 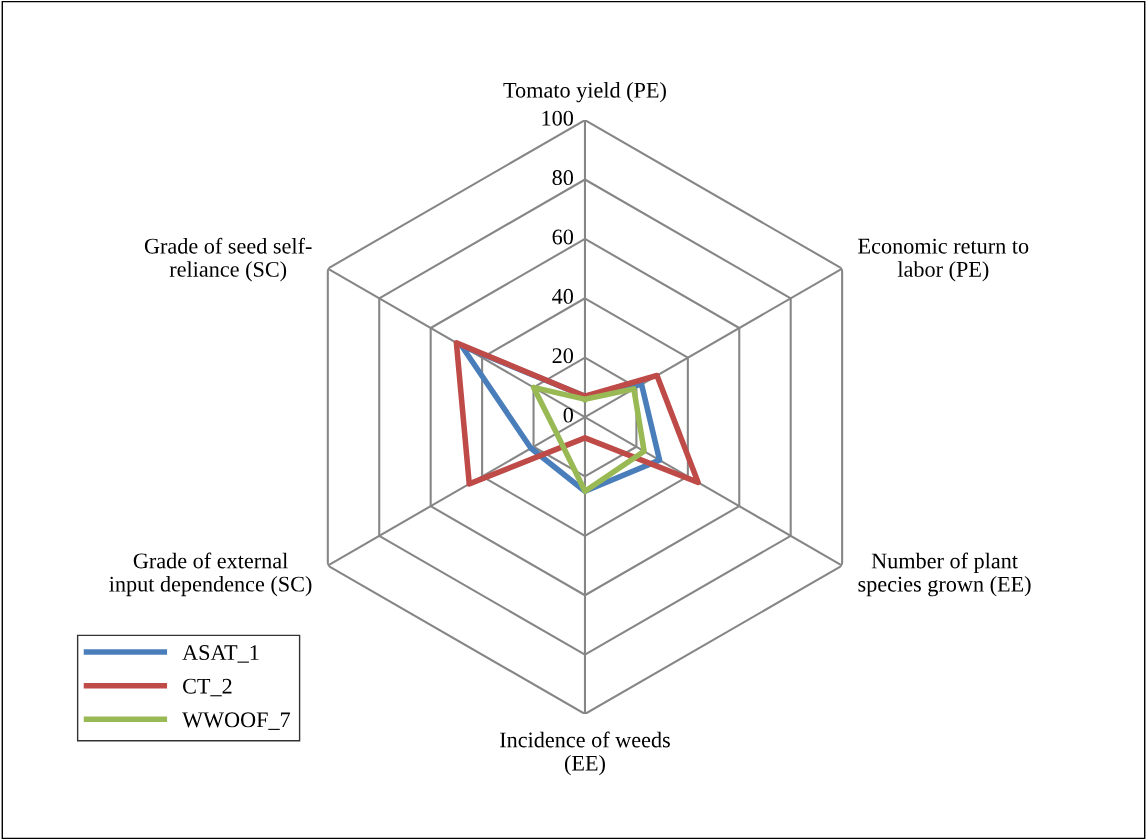 I want to click on y-tick-label: 40, so click(x=563, y=296).